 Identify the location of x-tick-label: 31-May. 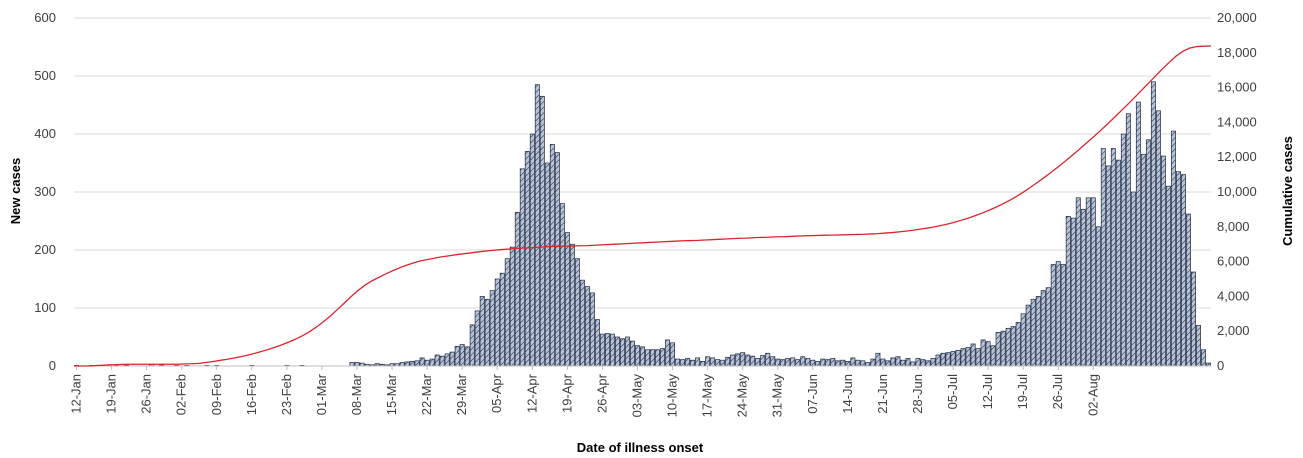
(777, 396).